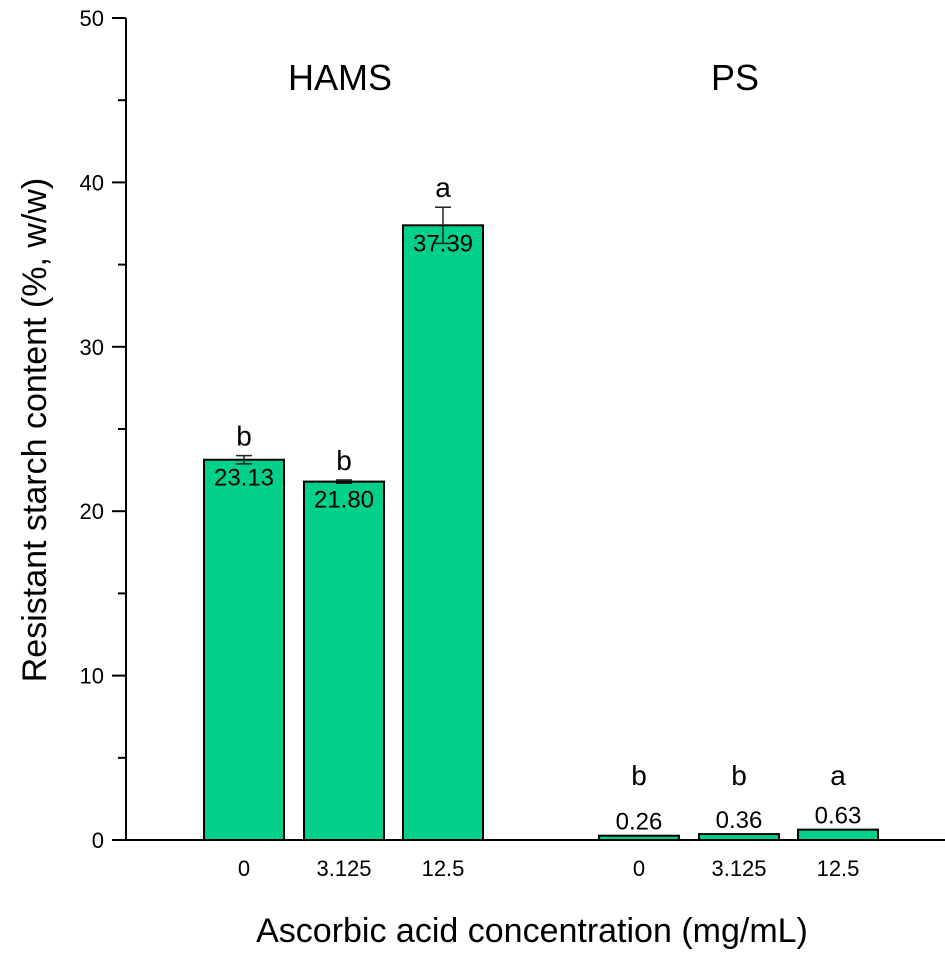 The image size is (945, 956). I want to click on y-tick-label: 20, so click(92, 511).